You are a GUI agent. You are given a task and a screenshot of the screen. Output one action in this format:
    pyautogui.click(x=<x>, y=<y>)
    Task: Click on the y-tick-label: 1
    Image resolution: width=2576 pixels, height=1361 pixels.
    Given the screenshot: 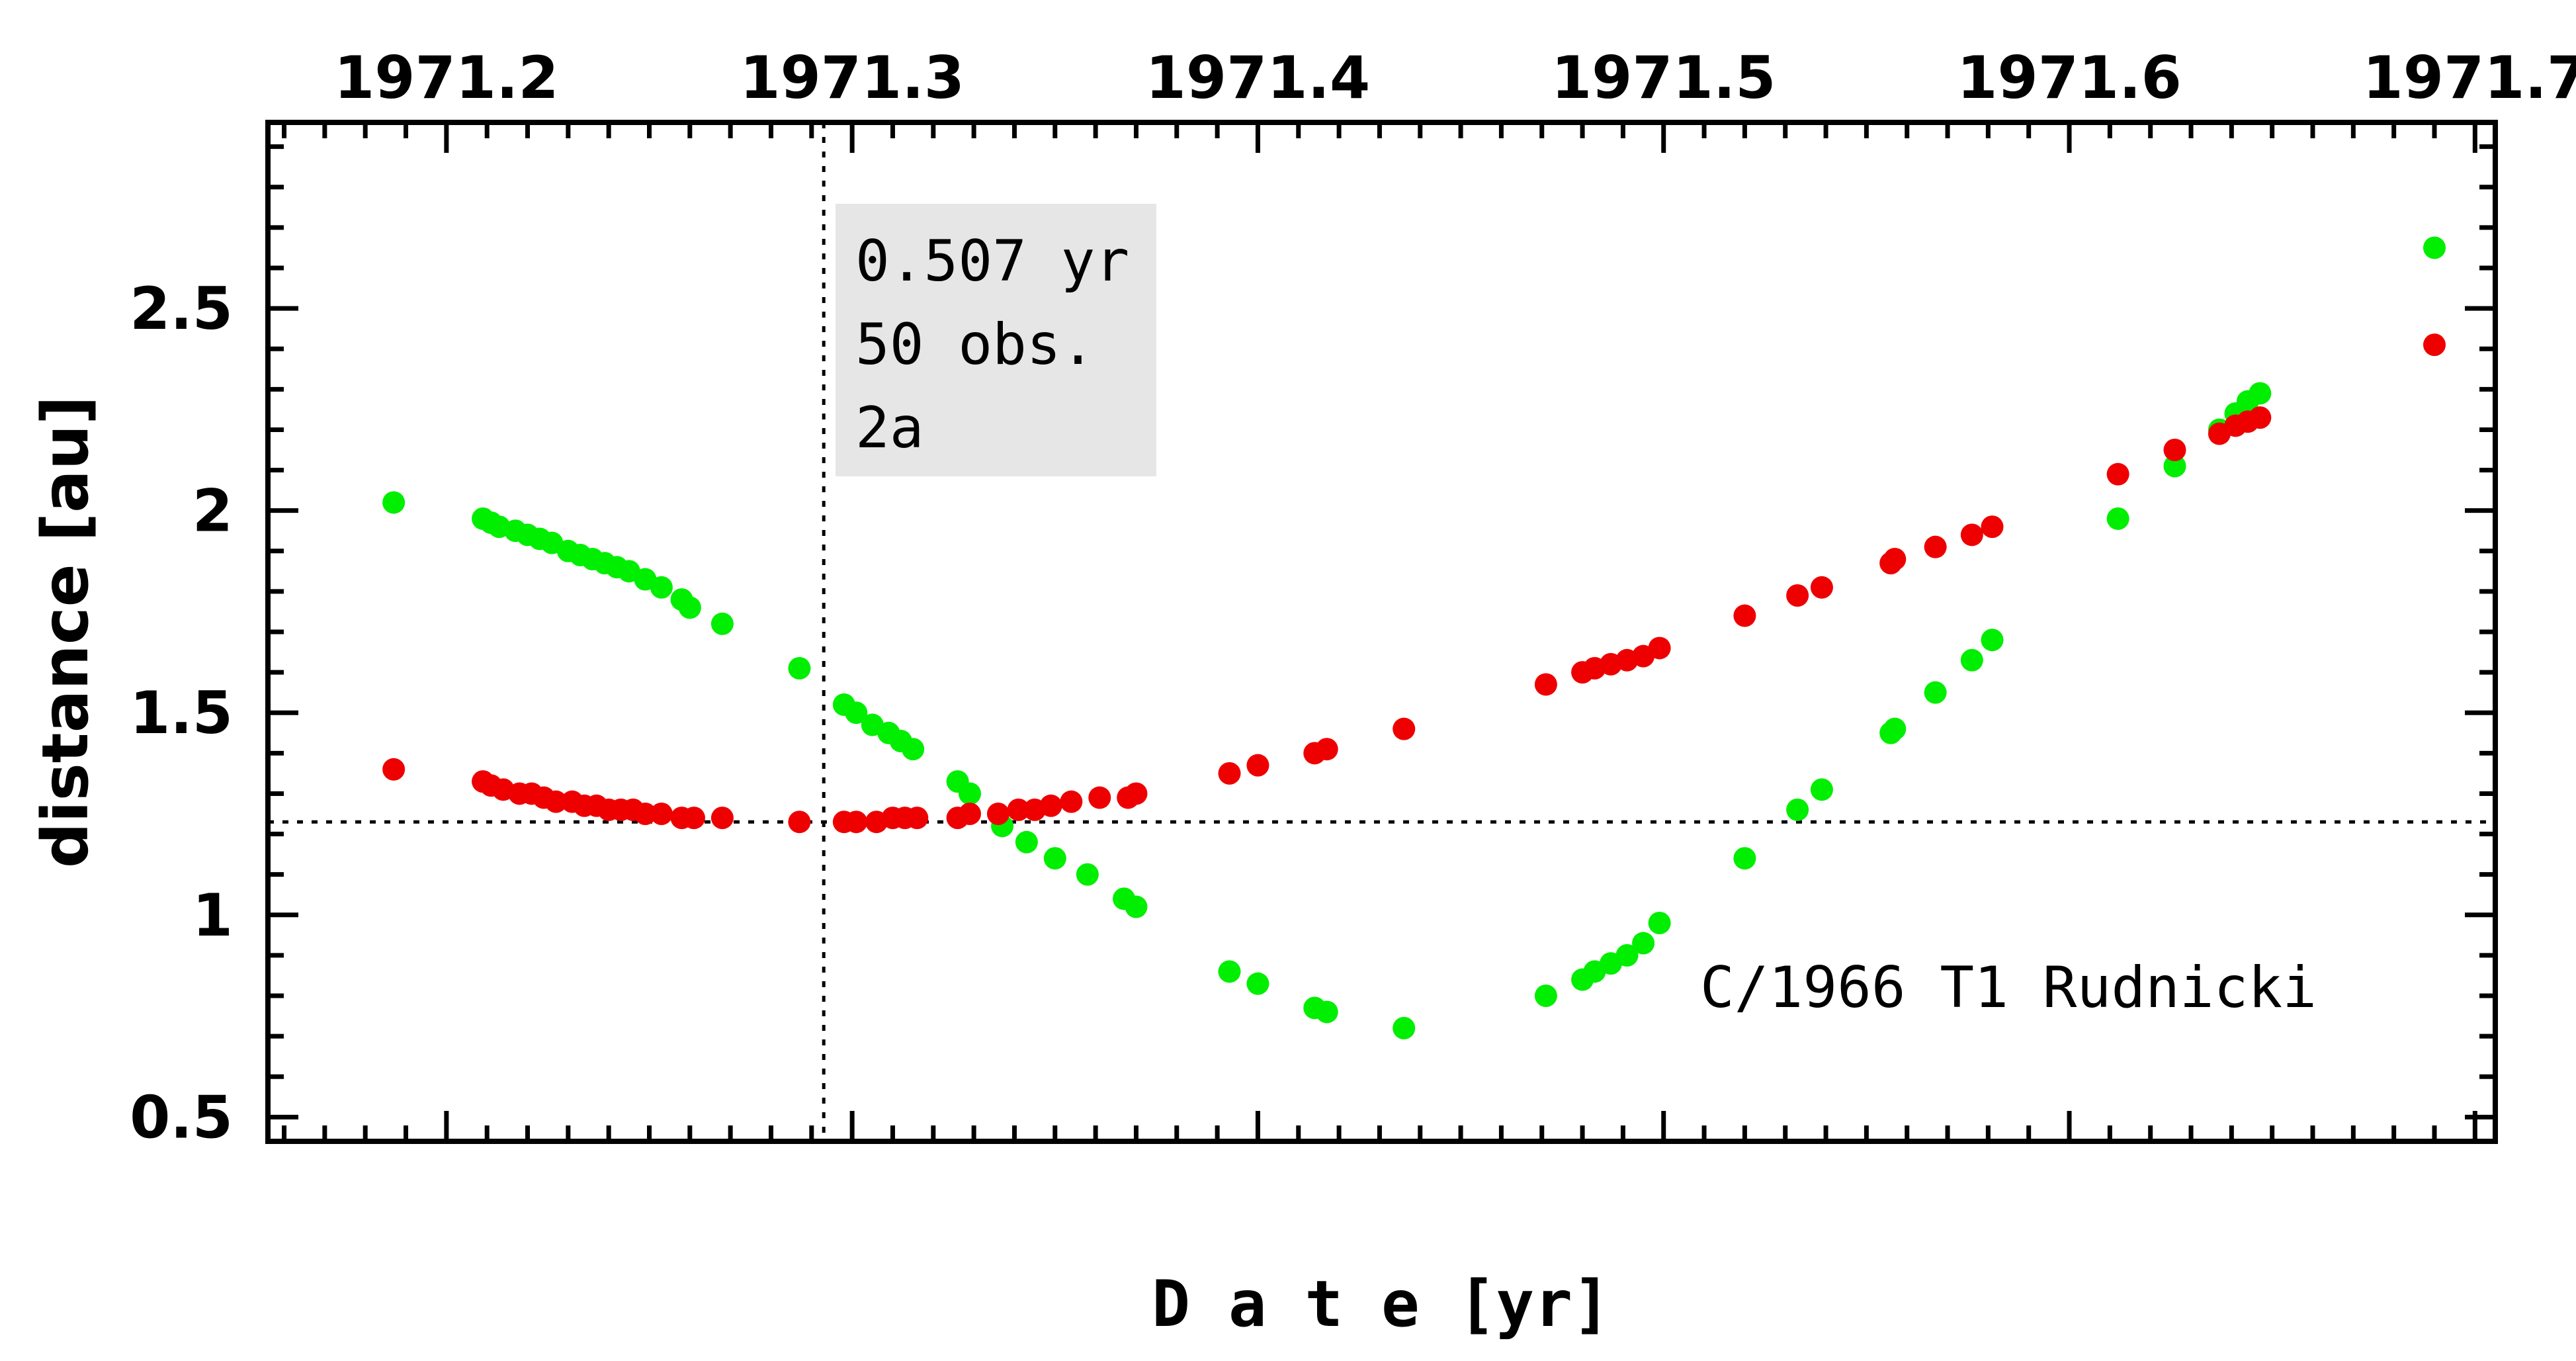 What is the action you would take?
    pyautogui.click(x=213, y=915)
    